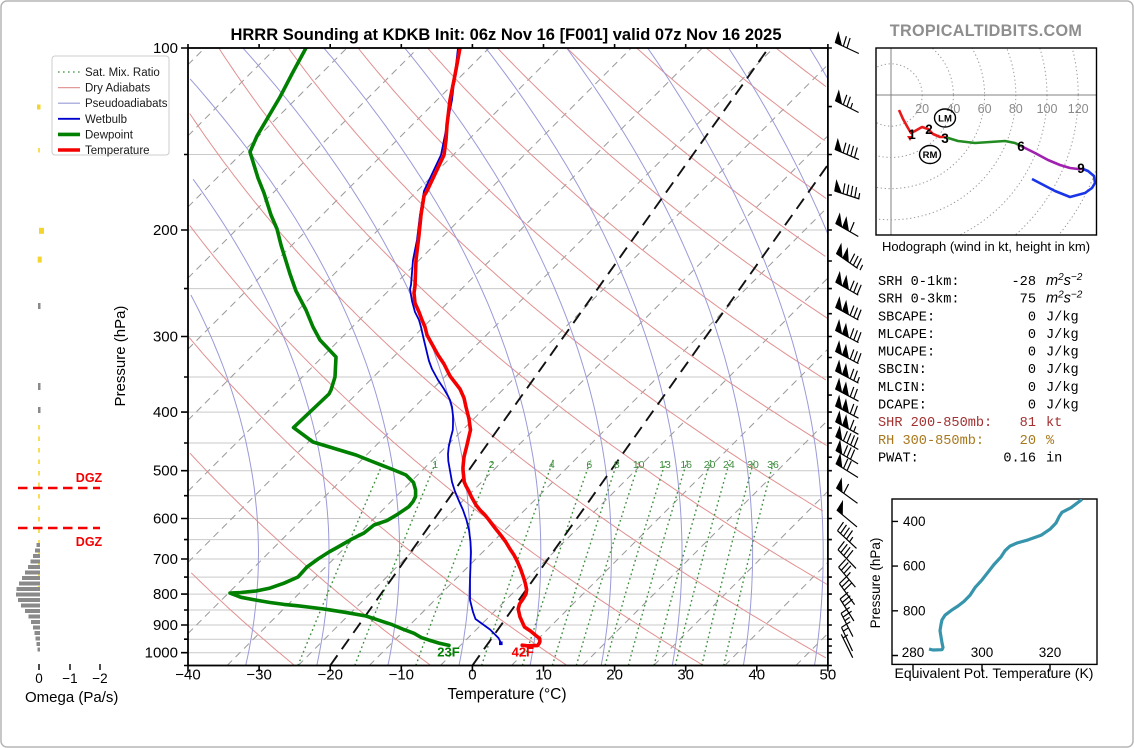 The image size is (1134, 748). What do you see at coordinates (994, 673) in the screenshot?
I see `svg-text:Equivalent Pot. Temperature (K: Equivalent Pot. Temperature (K)` at bounding box center [994, 673].